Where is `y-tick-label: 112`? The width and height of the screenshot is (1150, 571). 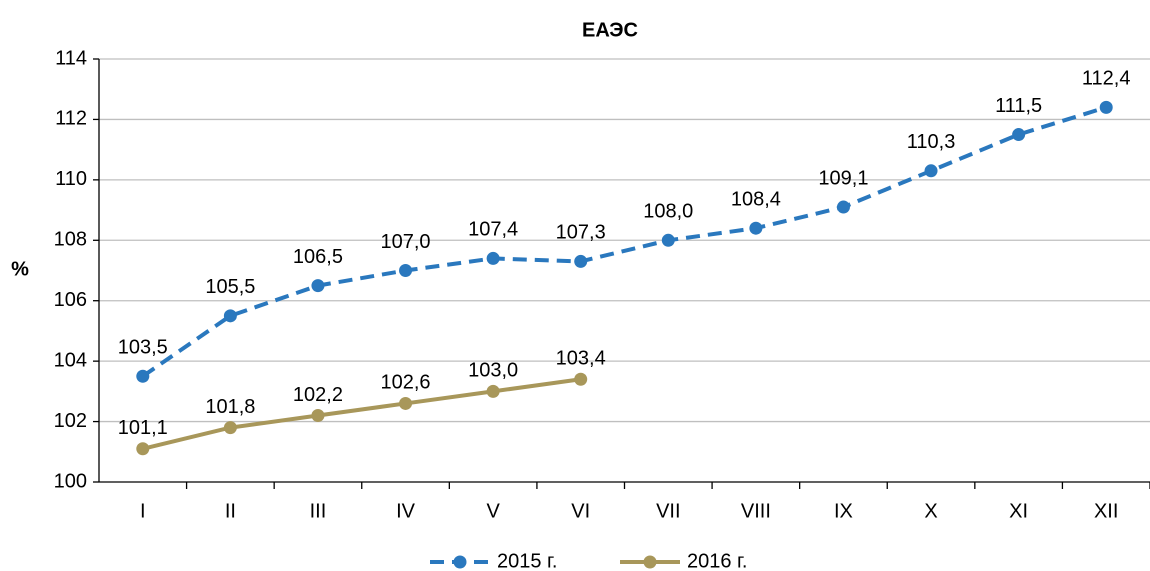
y-tick-label: 112 is located at coordinates (71, 119).